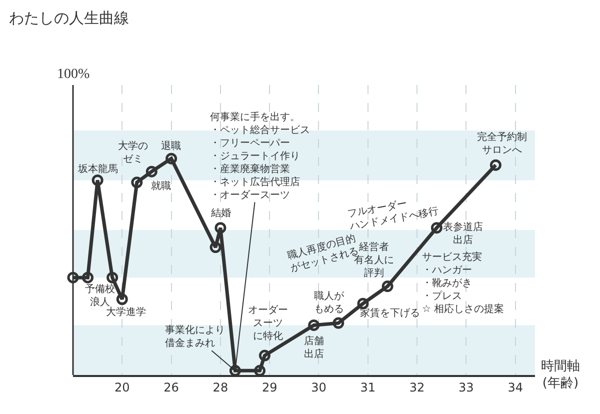 This screenshot has height=414, width=600. Describe the element at coordinates (314, 347) in the screenshot. I see `annotation: 店舗出店` at that location.